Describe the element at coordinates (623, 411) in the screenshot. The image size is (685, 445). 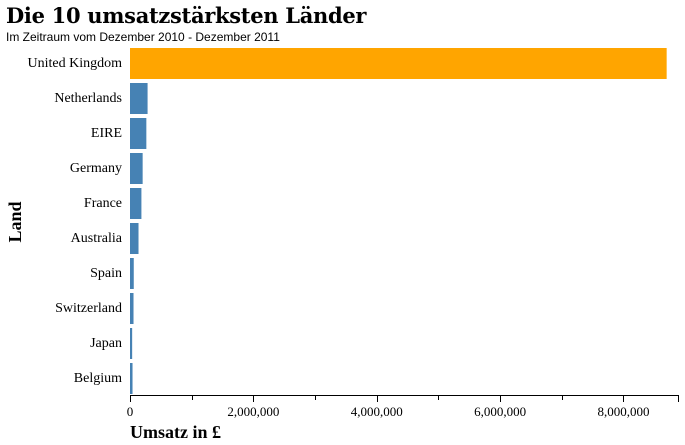
I see `x-tick-label: 8,000,000` at that location.